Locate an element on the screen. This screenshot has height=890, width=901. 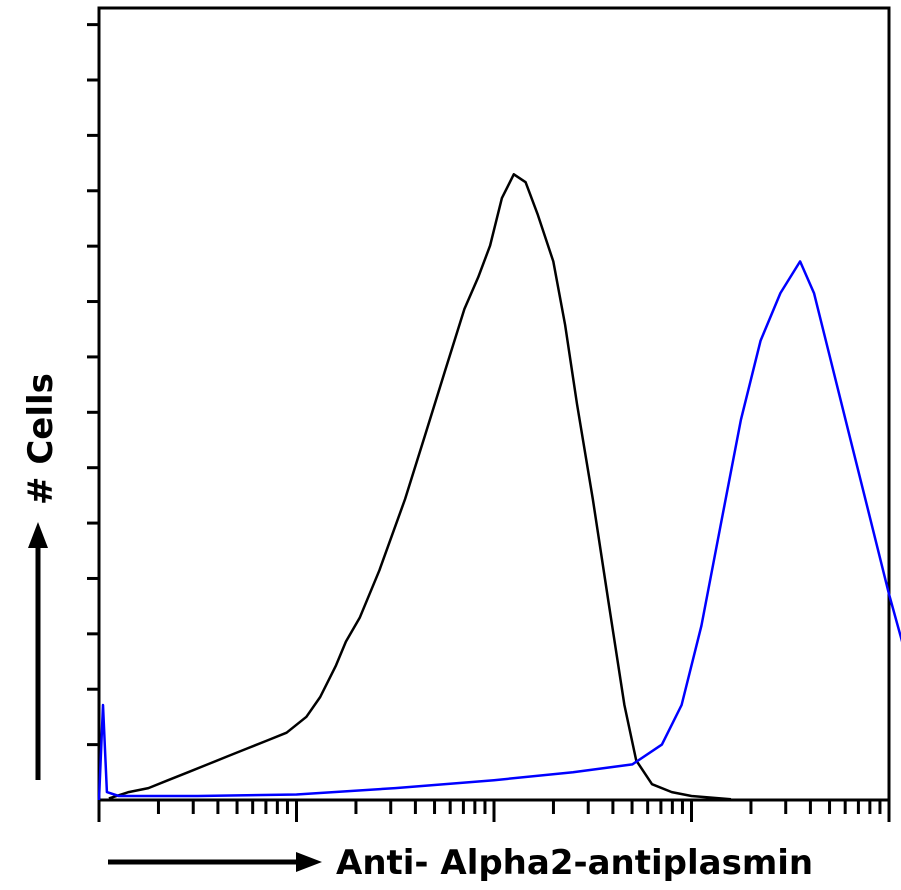
x-axis-label: Anti- Alpha2-antiplasmin is located at coordinates (574, 863).